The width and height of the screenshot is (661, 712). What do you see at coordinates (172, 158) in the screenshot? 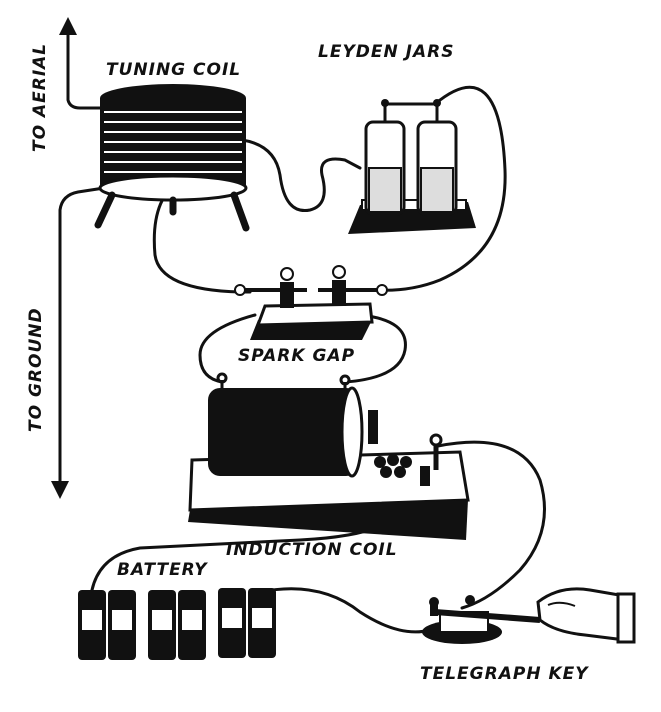
I see `tuning-coil` at bounding box center [172, 158].